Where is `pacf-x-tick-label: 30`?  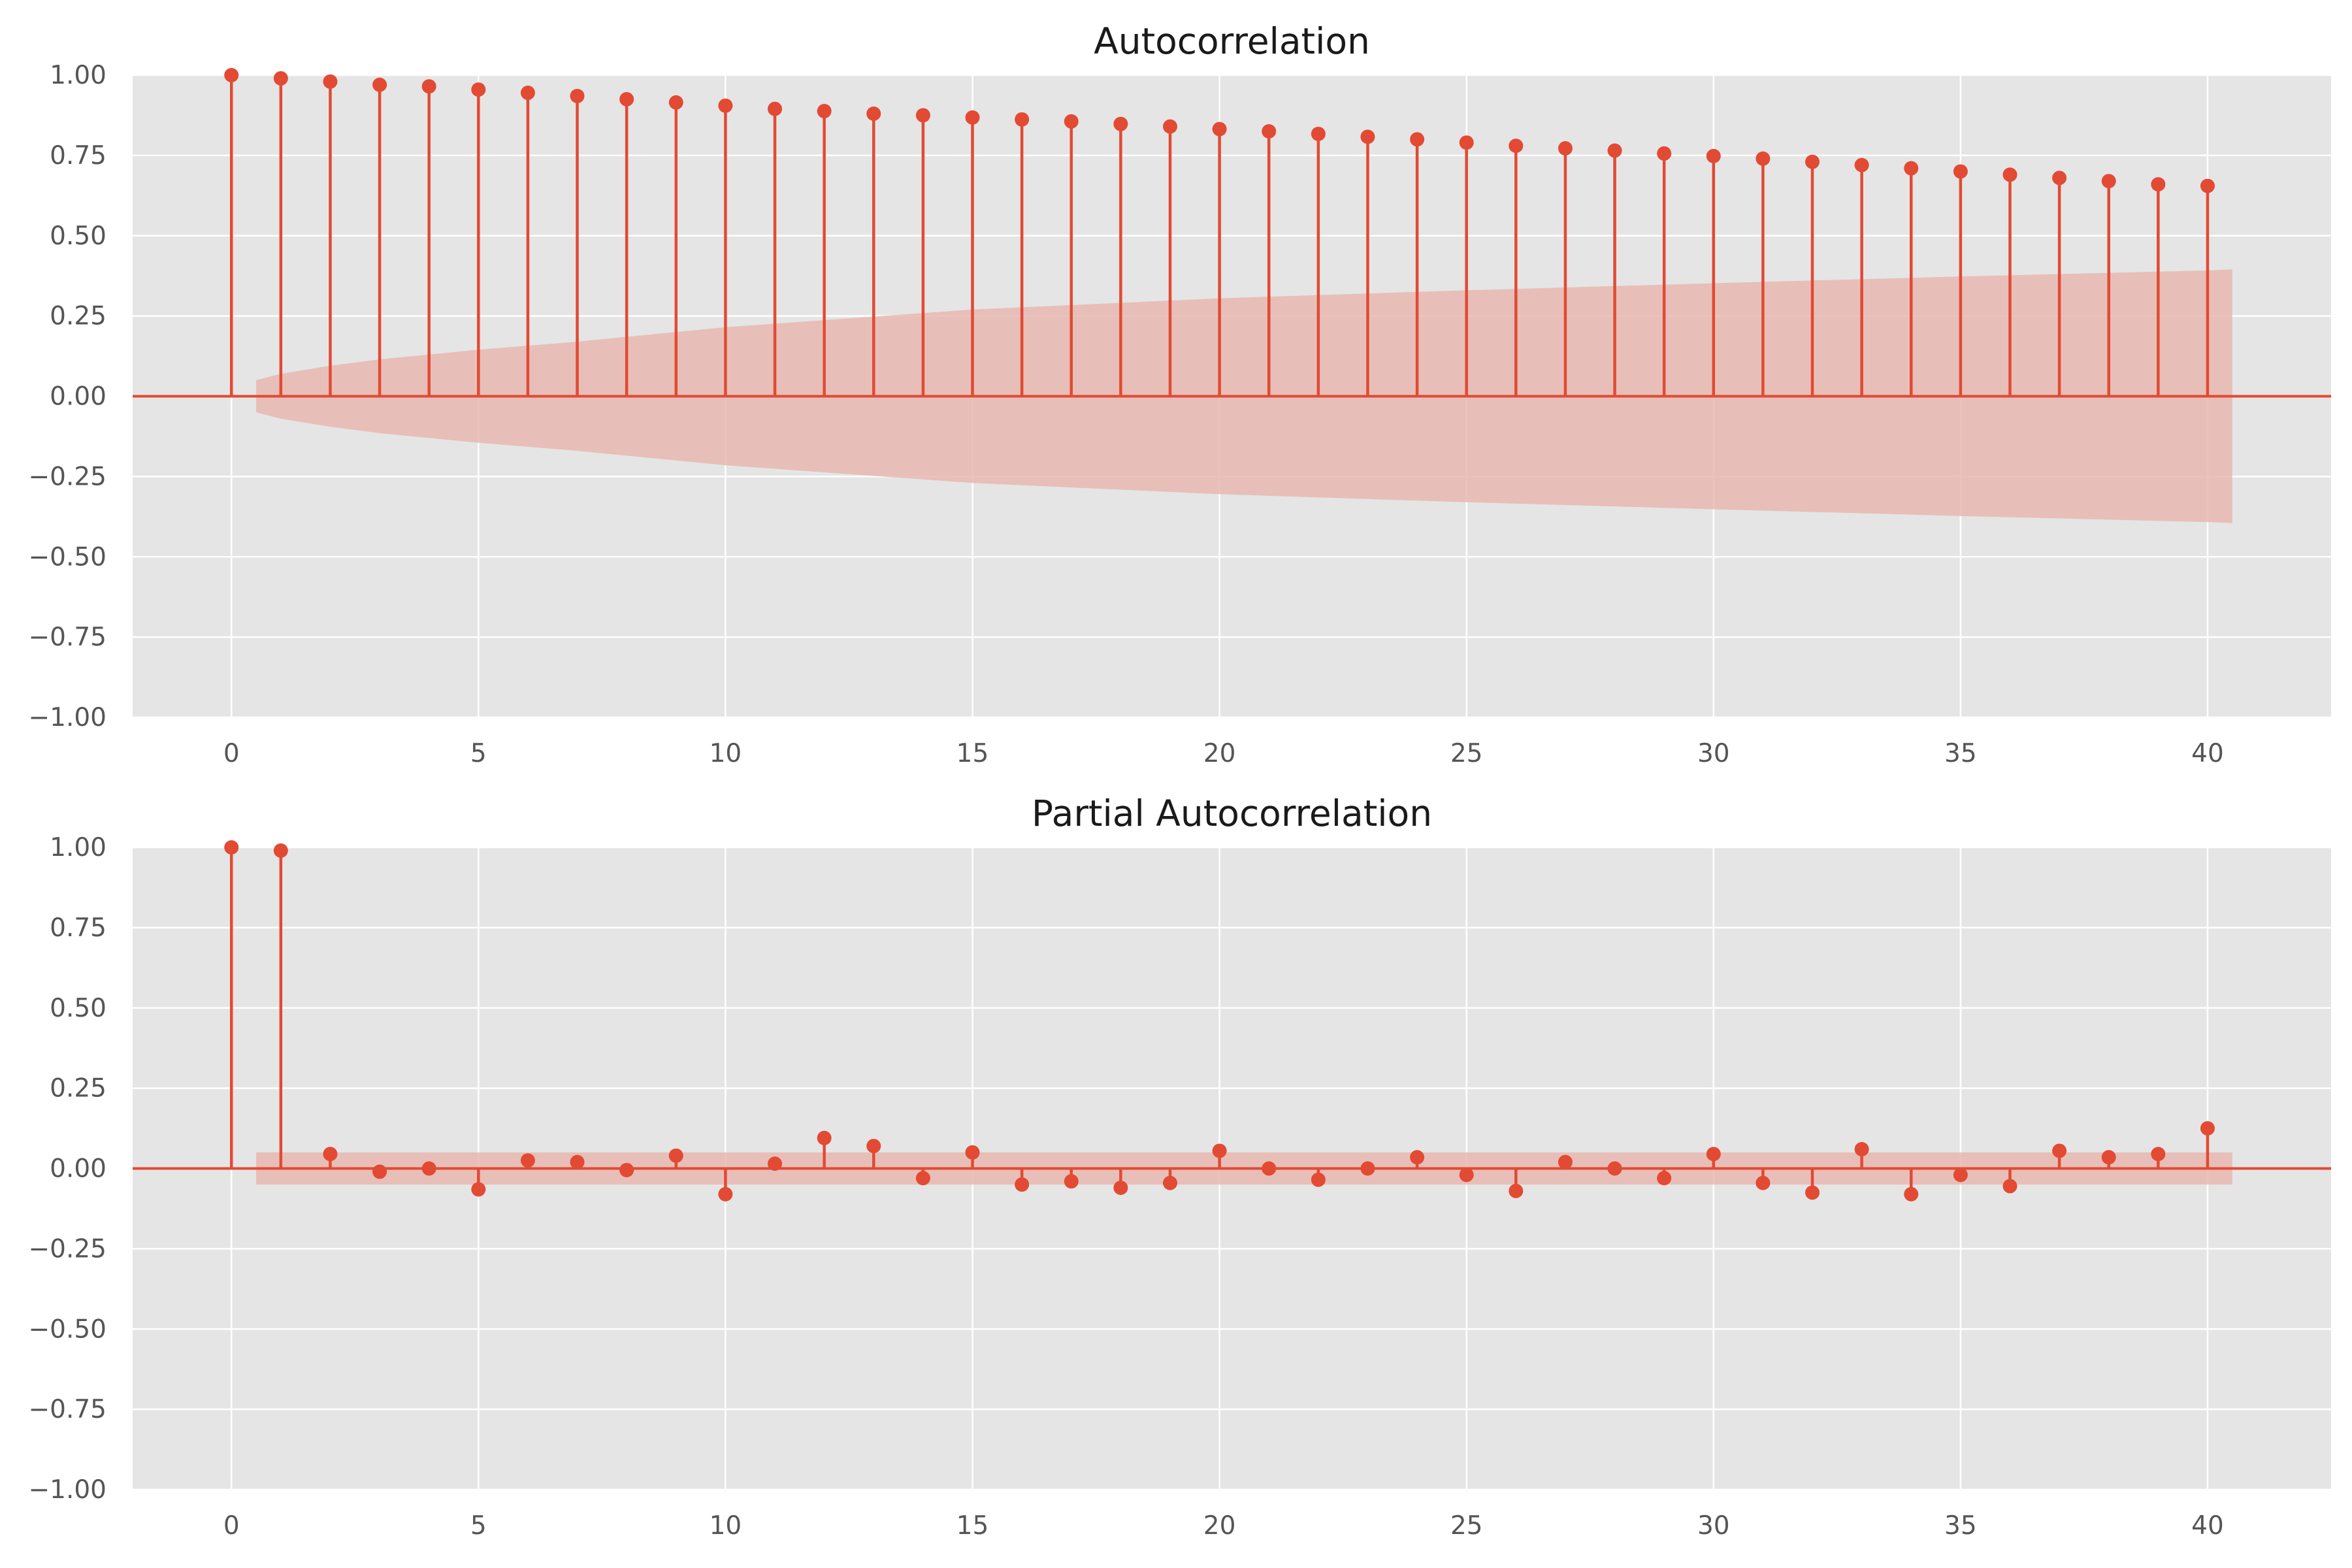 pacf-x-tick-label: 30 is located at coordinates (1713, 1526).